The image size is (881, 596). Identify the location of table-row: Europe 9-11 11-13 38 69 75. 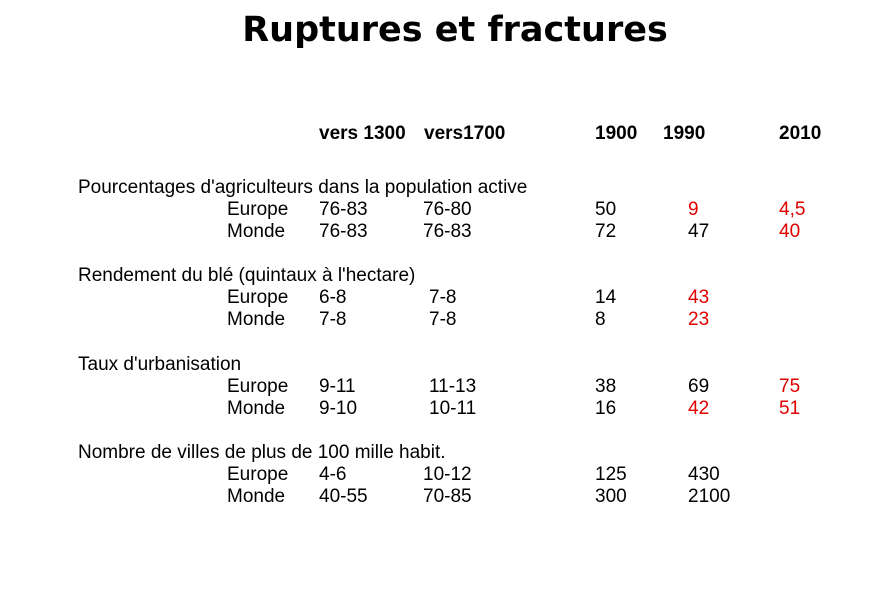
(440, 387).